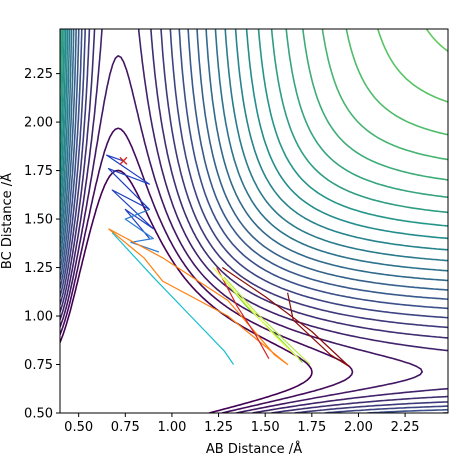 This screenshot has height=460, width=468. I want to click on y-axis-label: BC Distance /Å, so click(7, 221).